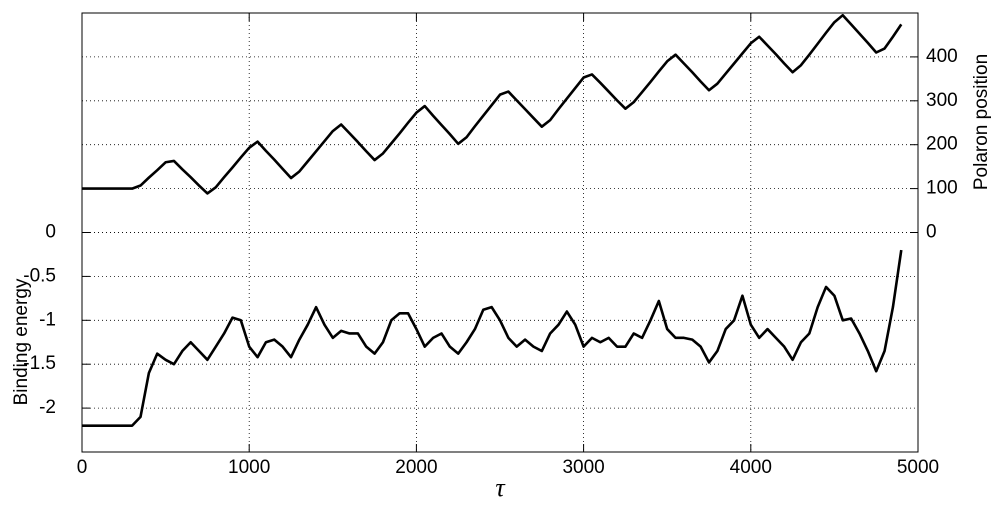  I want to click on x-tick-label: 5000, so click(918, 467).